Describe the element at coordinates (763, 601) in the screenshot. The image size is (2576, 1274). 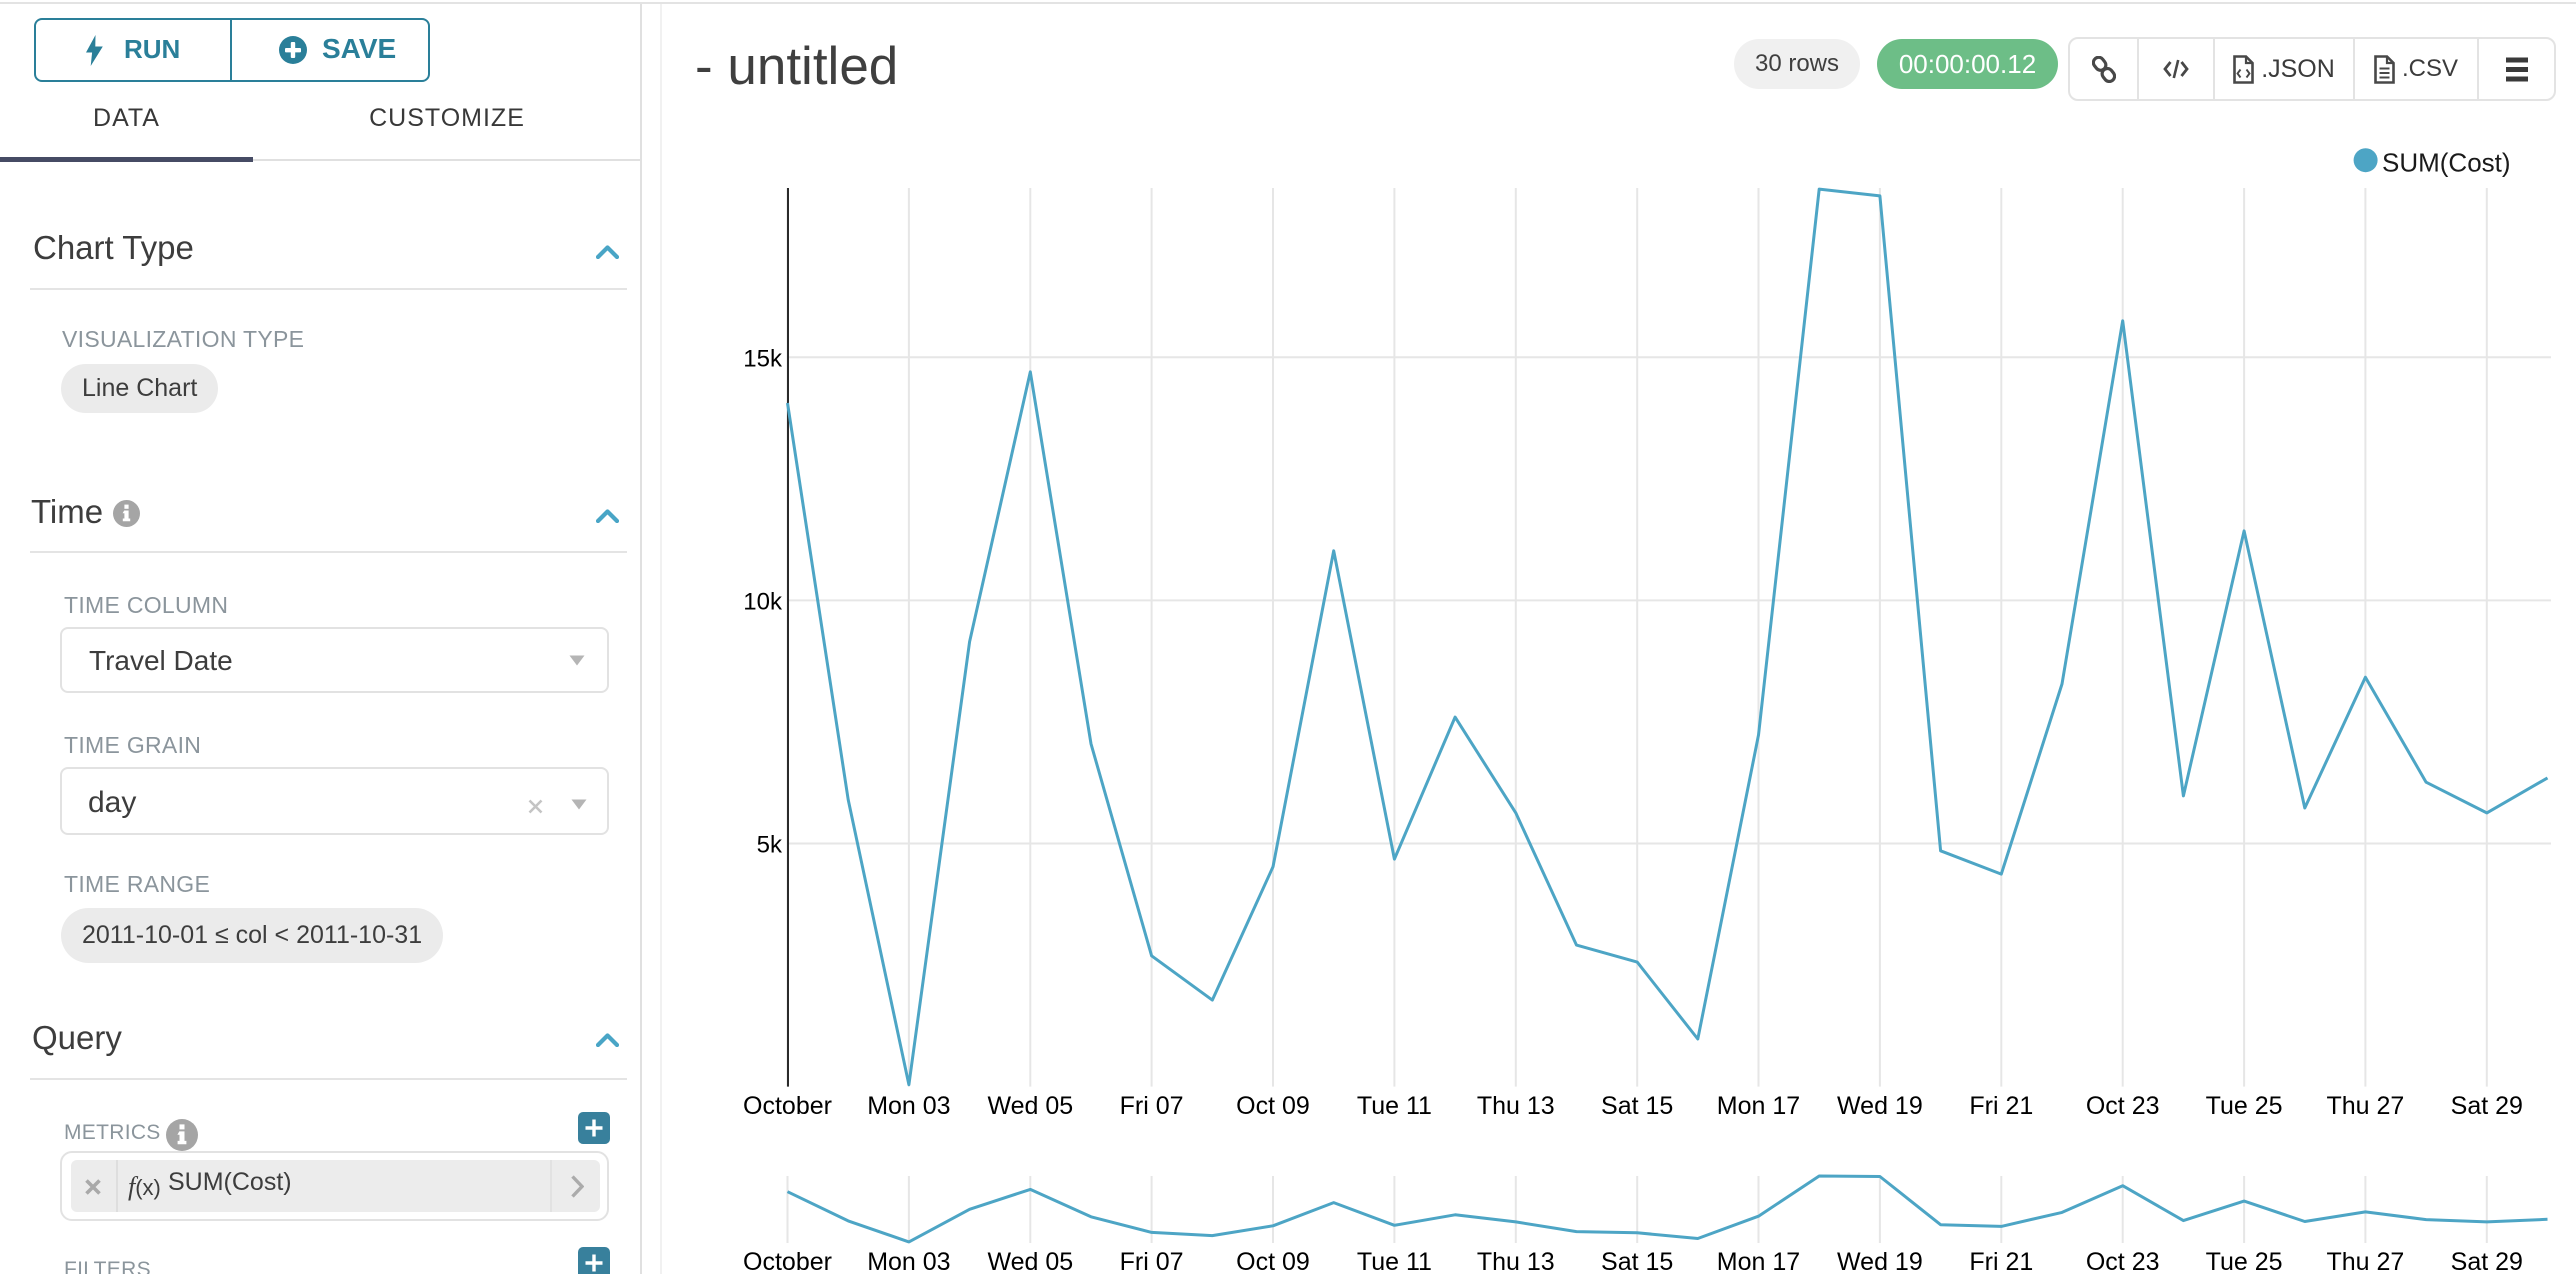
I see `svg-text: 10k` at that location.